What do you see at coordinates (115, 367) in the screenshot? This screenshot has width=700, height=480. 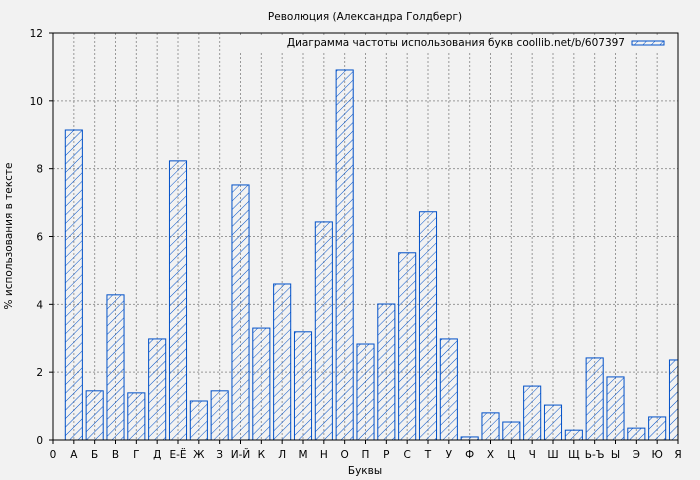 I see `bar-В` at bounding box center [115, 367].